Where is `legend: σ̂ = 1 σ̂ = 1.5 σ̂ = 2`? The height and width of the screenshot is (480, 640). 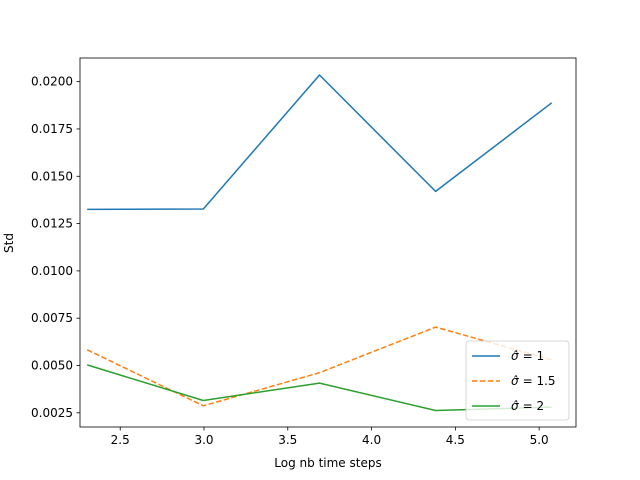
legend: σ̂ = 1 σ̂ = 1.5 σ̂ = 2 is located at coordinates (517, 380).